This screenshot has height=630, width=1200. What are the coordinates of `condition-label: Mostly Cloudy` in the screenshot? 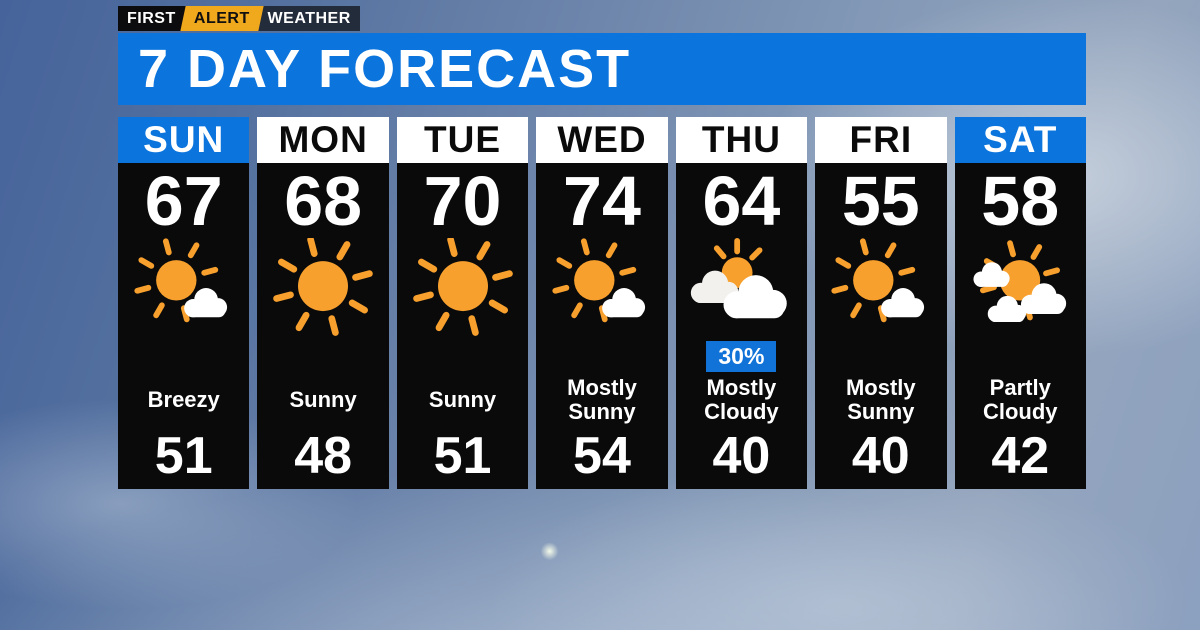 It's located at (741, 399).